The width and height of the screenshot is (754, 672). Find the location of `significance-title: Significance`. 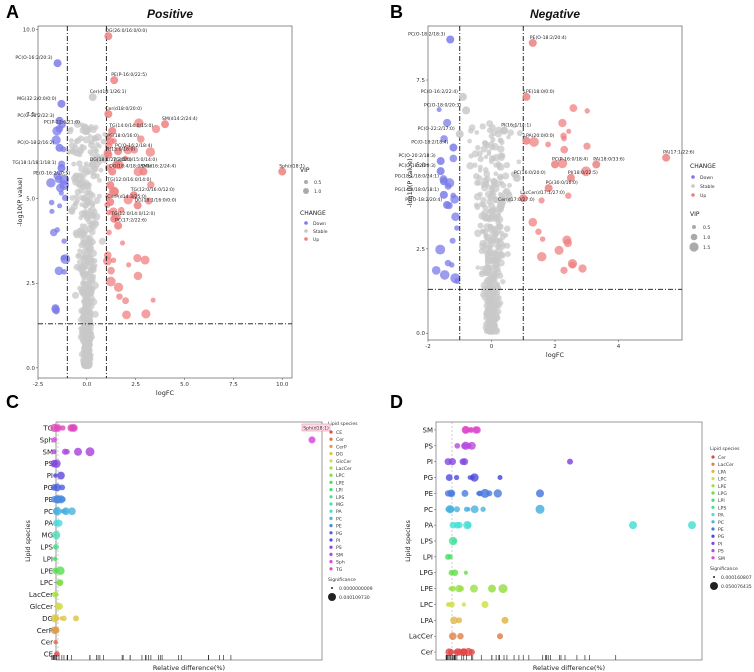

significance-title: Significance is located at coordinates (724, 569).